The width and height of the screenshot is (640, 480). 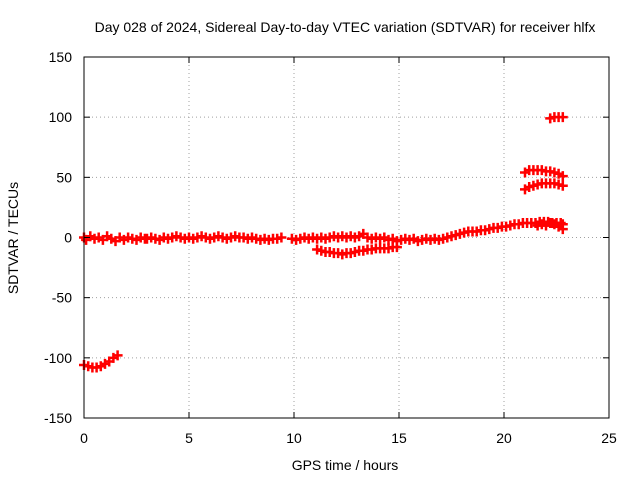 I want to click on y-tick-label: 0, so click(x=68, y=238).